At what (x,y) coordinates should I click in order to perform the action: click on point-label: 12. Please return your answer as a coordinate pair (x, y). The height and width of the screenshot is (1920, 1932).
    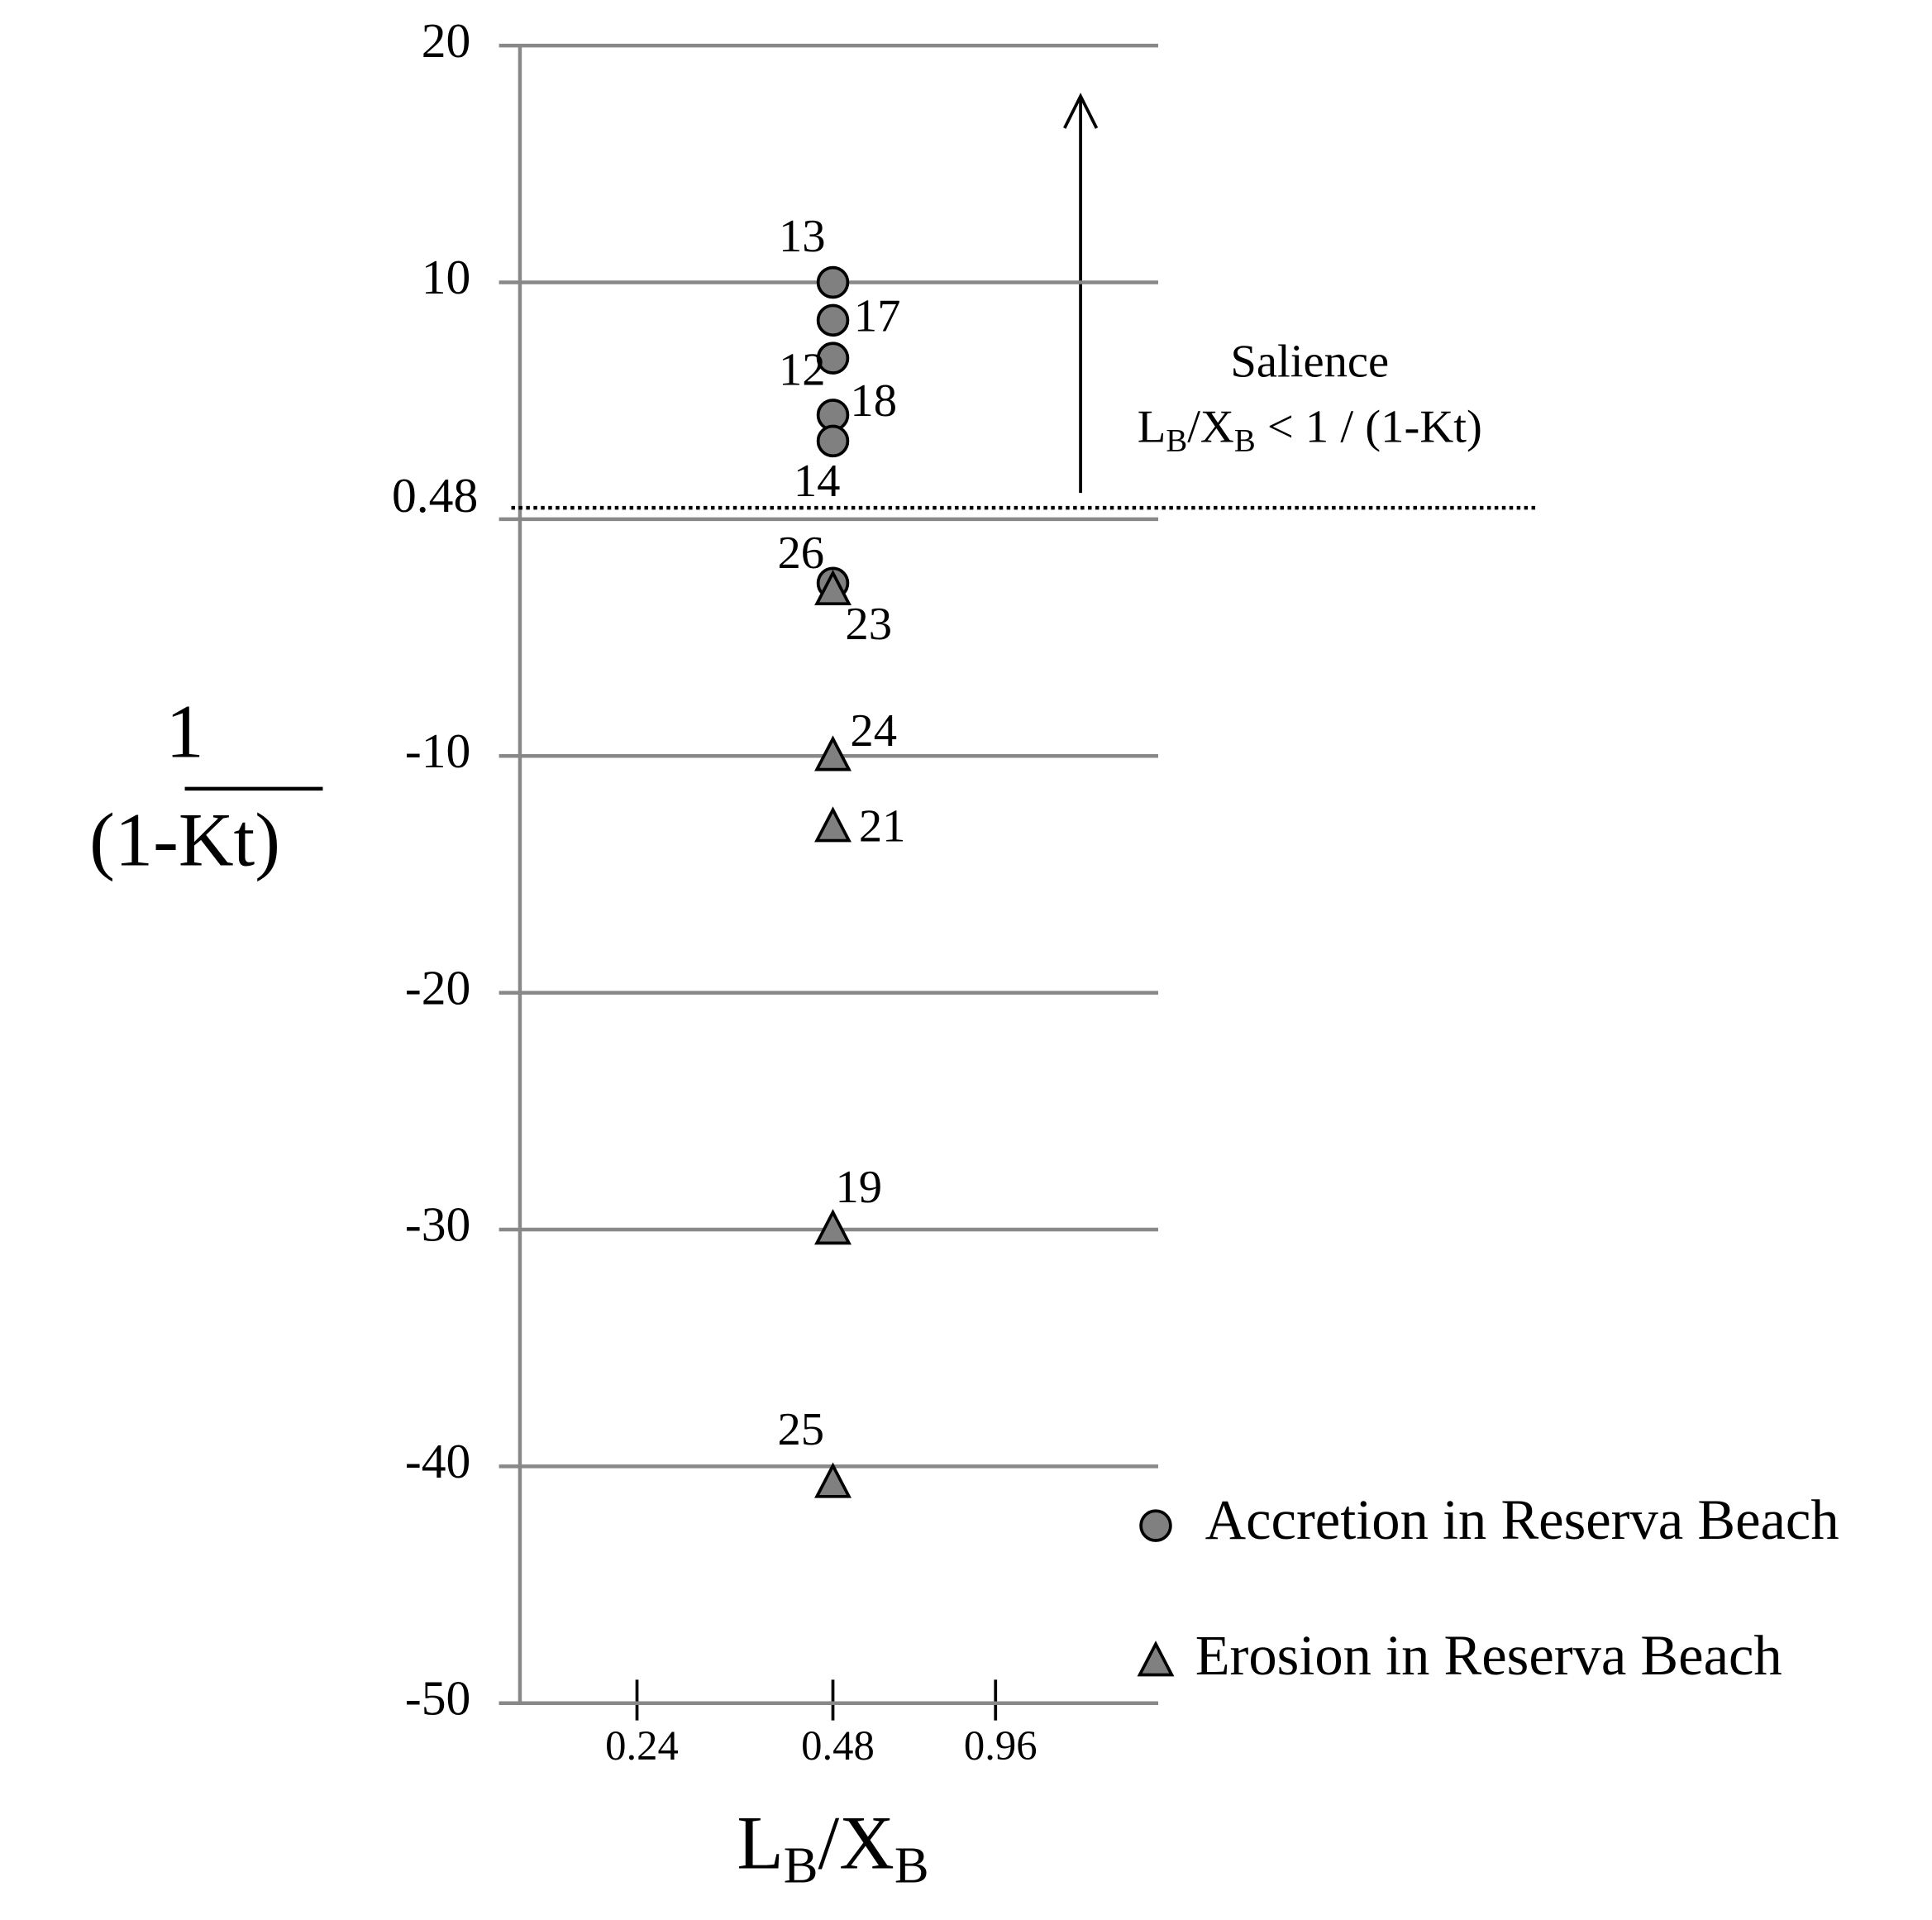
    Looking at the image, I should click on (802, 370).